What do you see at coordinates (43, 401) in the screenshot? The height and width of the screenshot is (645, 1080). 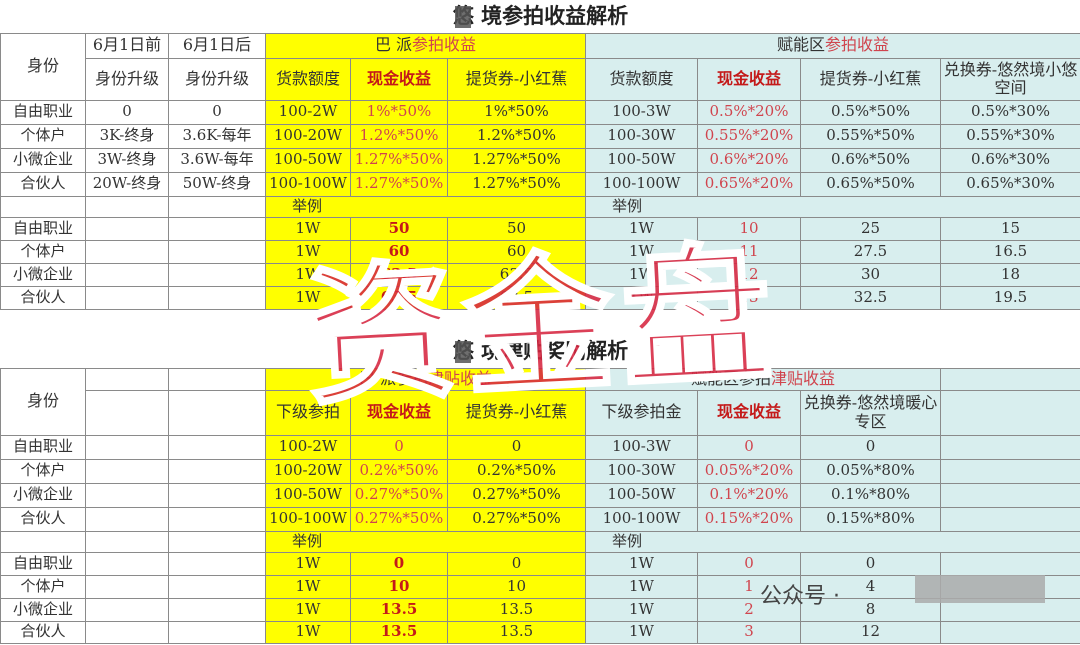 I see `cell: 身份` at bounding box center [43, 401].